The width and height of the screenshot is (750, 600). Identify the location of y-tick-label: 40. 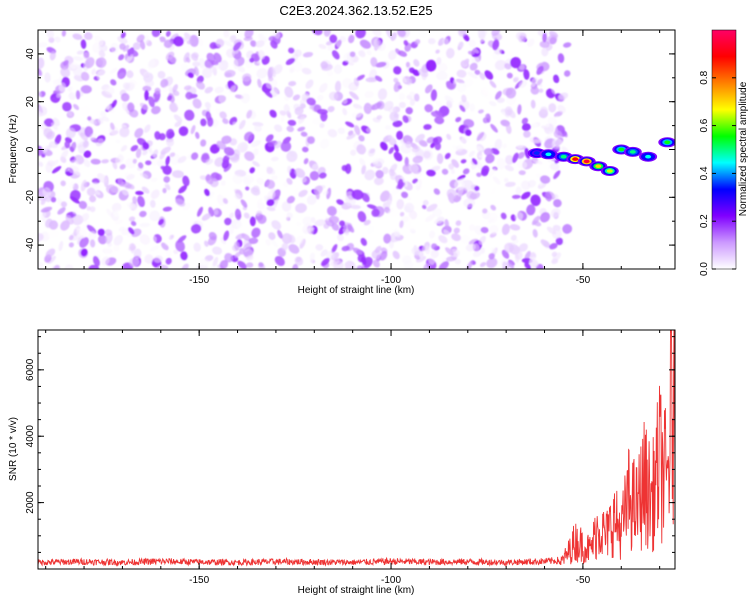
(30, 54).